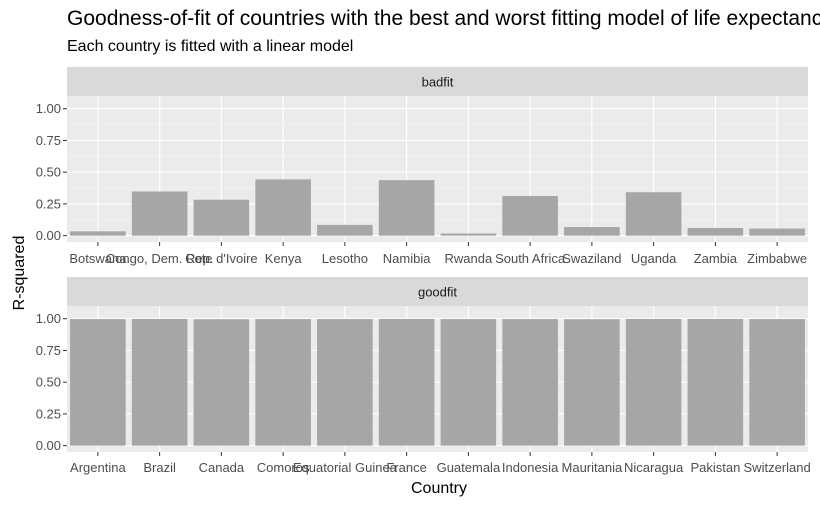 The width and height of the screenshot is (820, 506). Describe the element at coordinates (407, 258) in the screenshot. I see `x-tick-label: Namibia` at that location.